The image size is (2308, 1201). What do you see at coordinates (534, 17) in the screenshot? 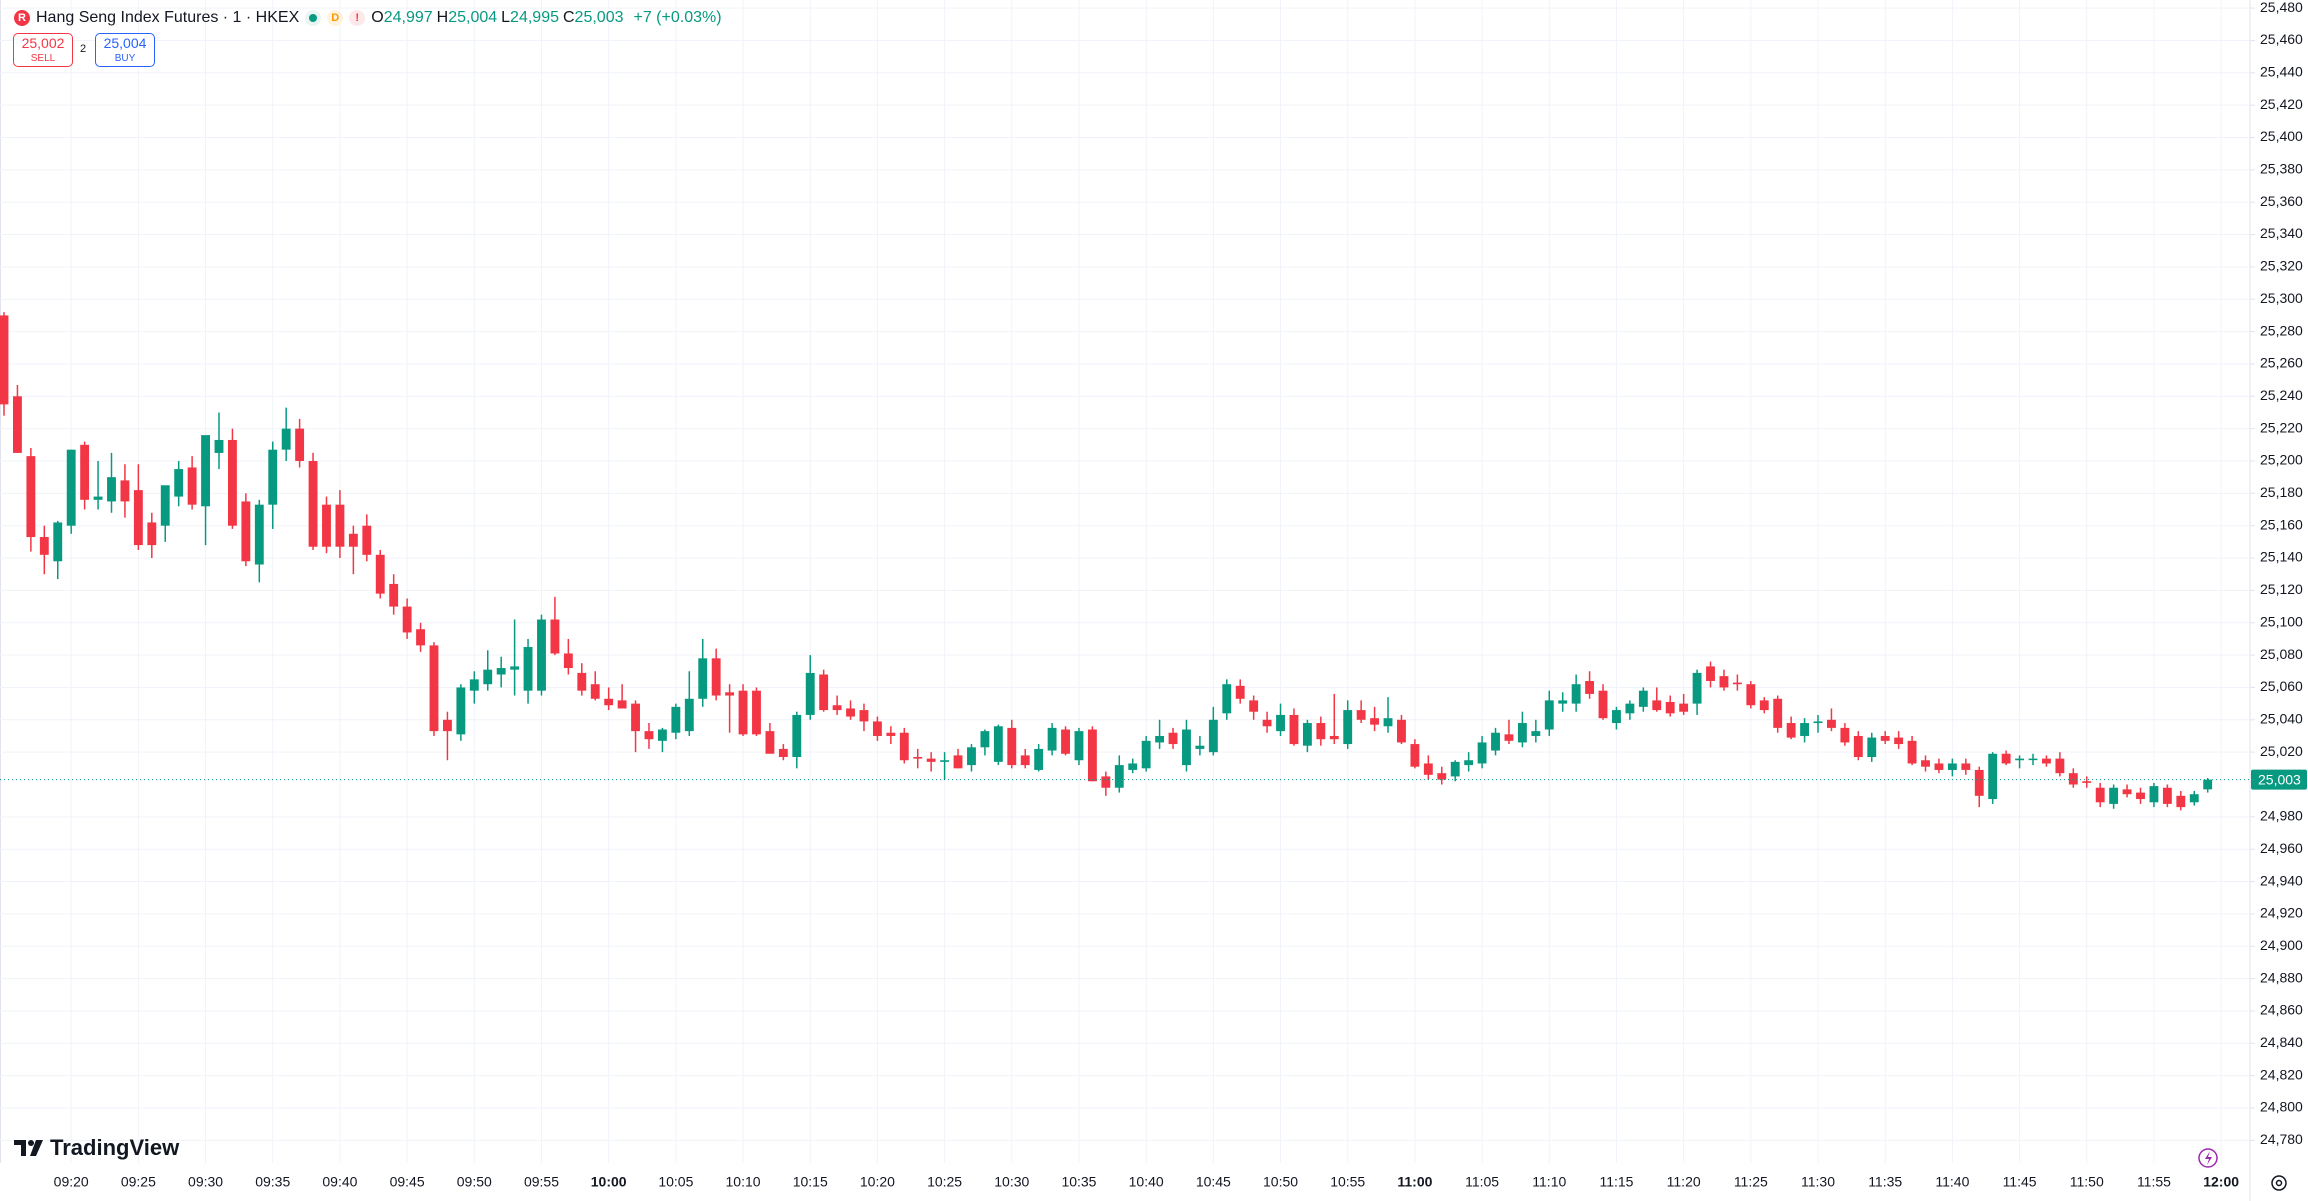
I see `ohlc-value: 24,995` at bounding box center [534, 17].